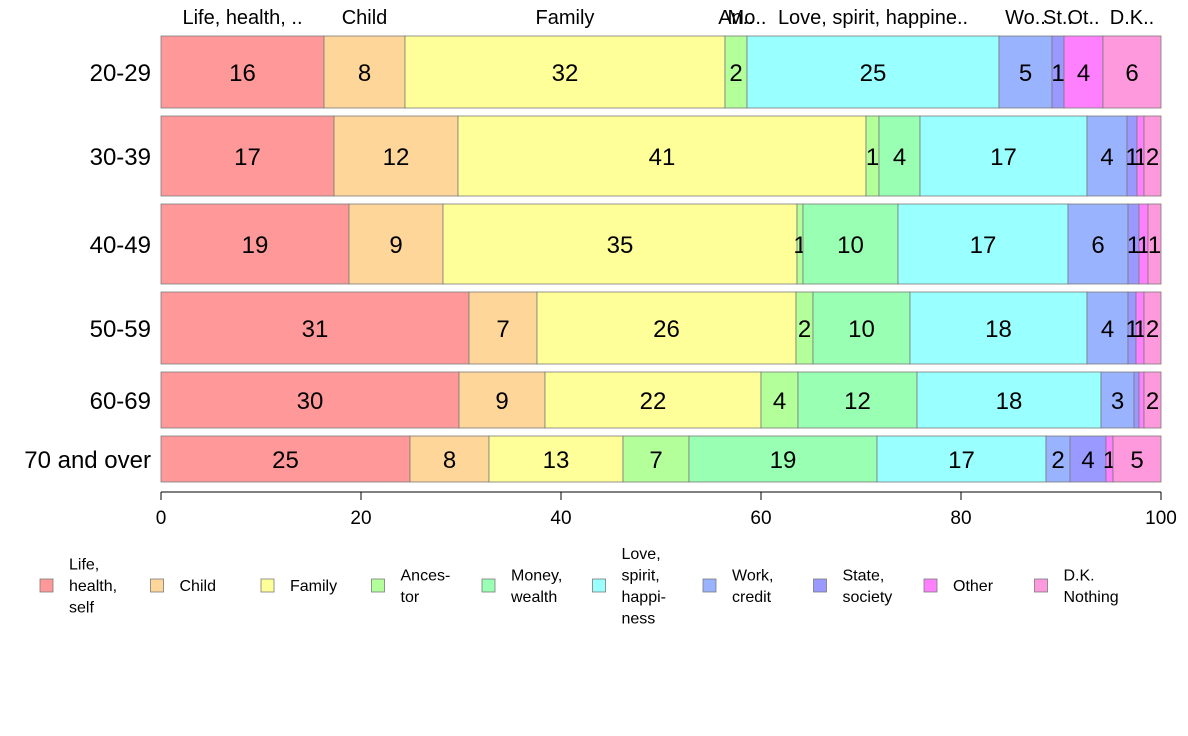 This screenshot has width=1188, height=736. What do you see at coordinates (1131, 73) in the screenshot?
I see `data-label: 6` at bounding box center [1131, 73].